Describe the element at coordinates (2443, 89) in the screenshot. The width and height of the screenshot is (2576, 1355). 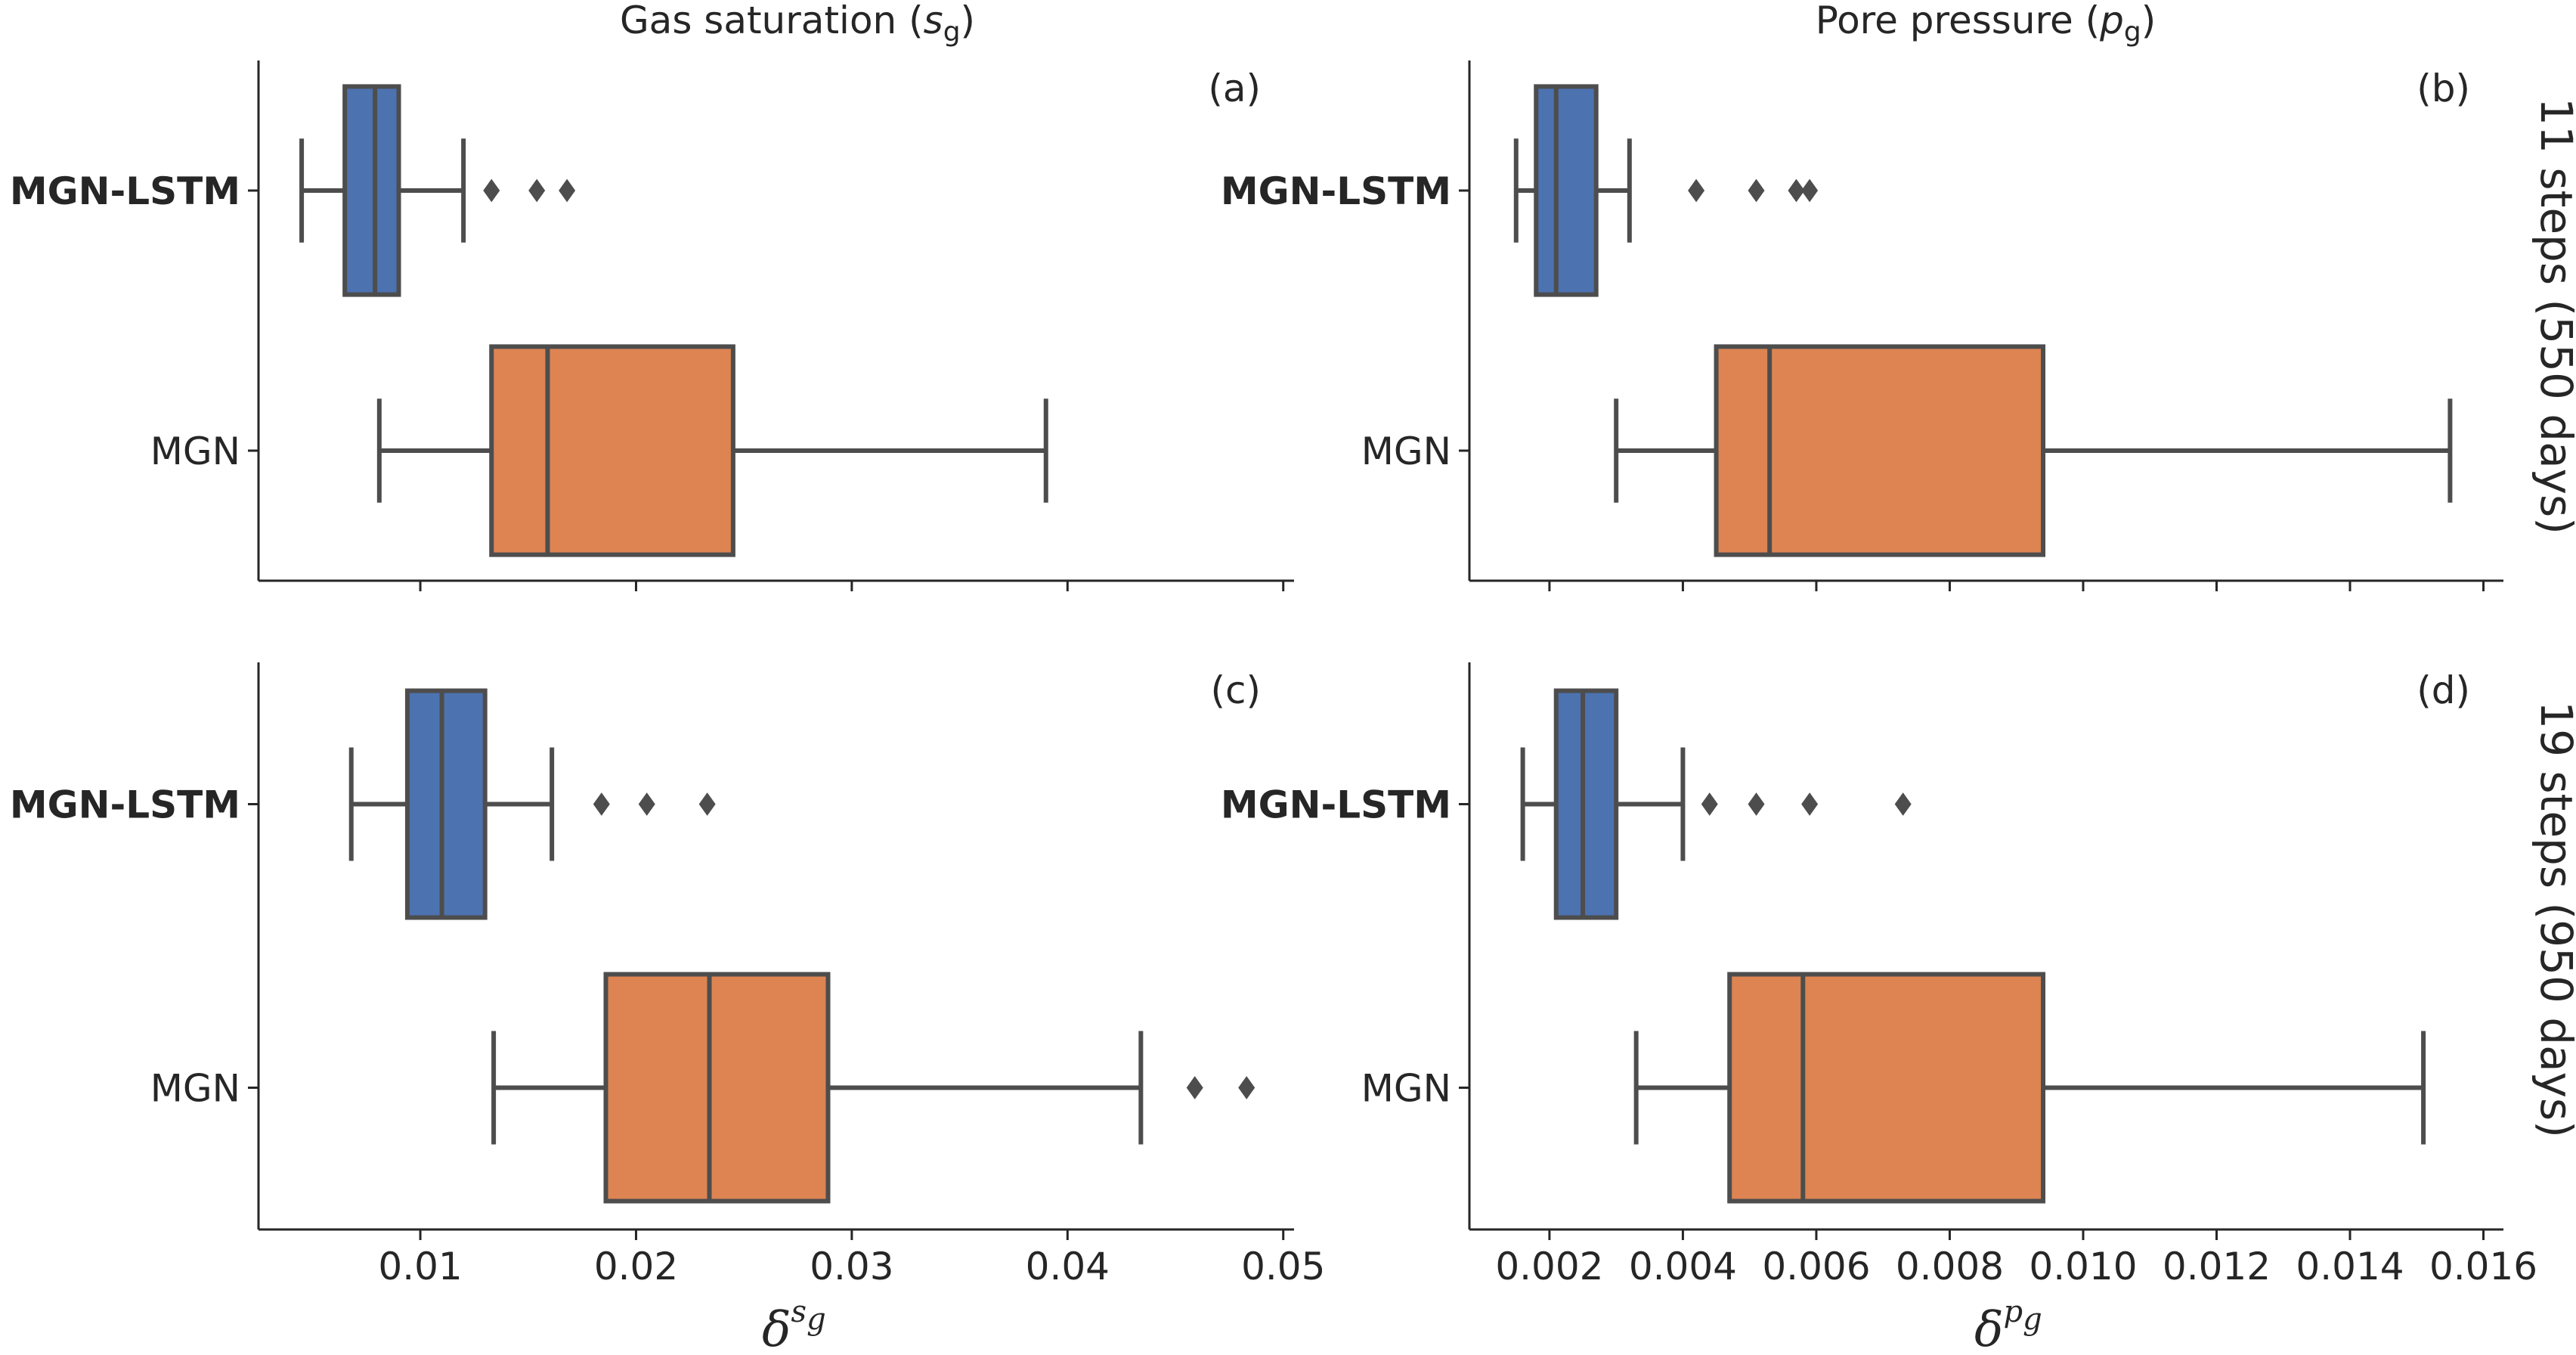
I see `panel-letter: (b)` at that location.